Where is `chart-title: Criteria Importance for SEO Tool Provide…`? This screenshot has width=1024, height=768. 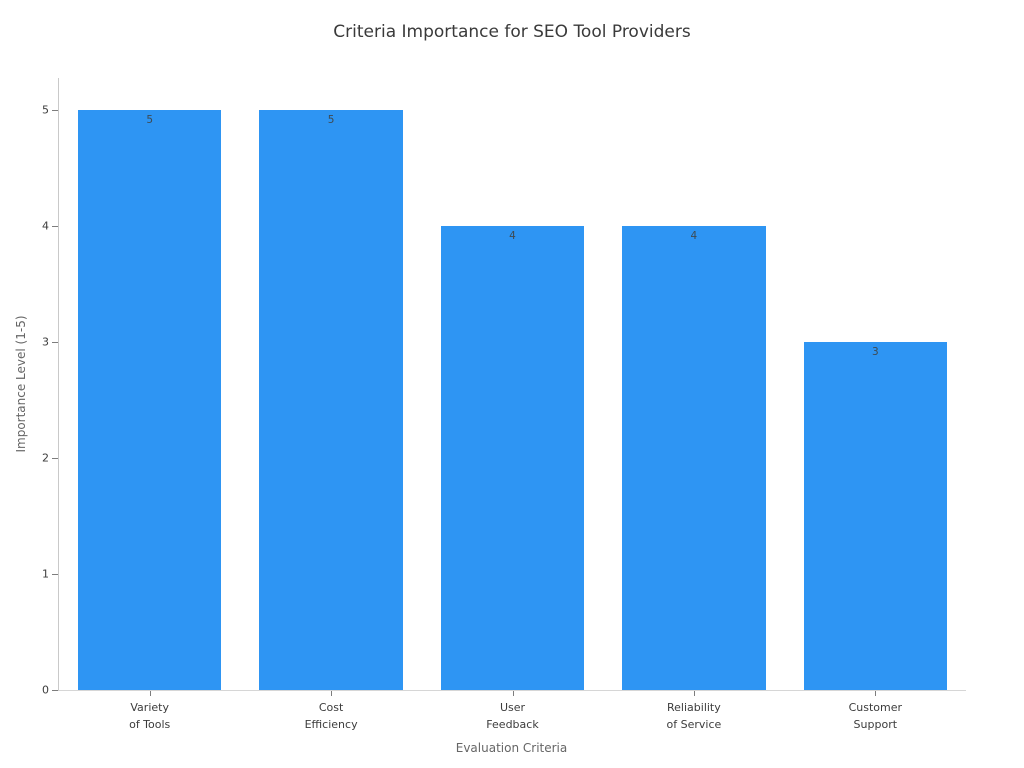 chart-title: Criteria Importance for SEO Tool Provide… is located at coordinates (512, 32).